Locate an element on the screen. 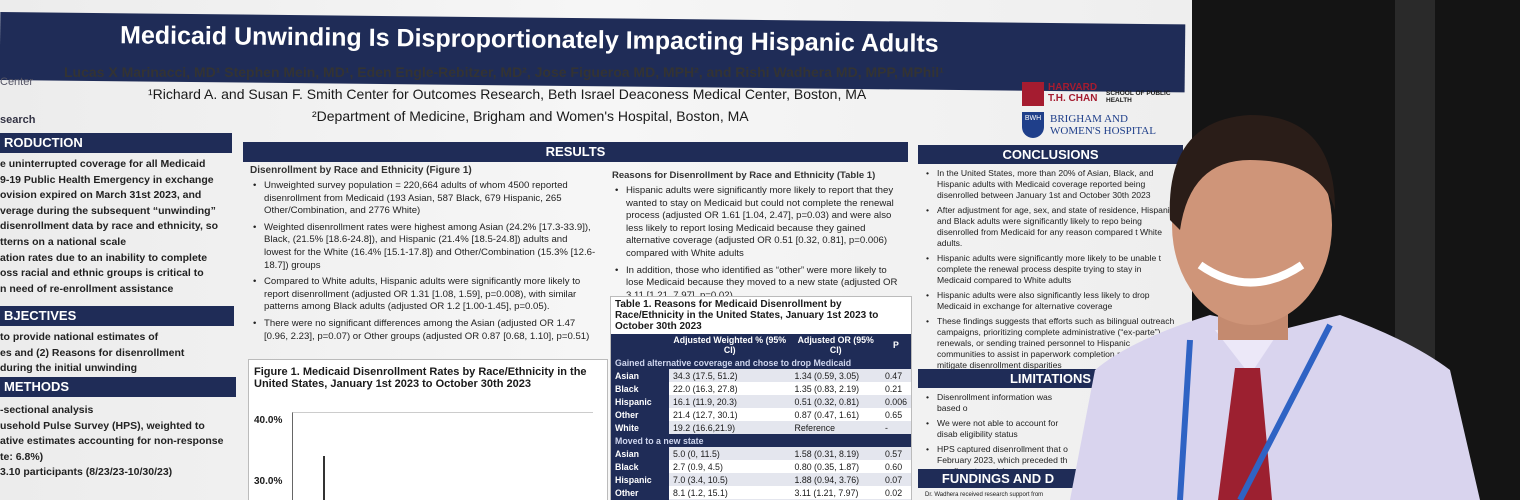 The width and height of the screenshot is (1520, 500). list-item: 3.10 participants (8/23/23-10/30/23) is located at coordinates (86, 472).